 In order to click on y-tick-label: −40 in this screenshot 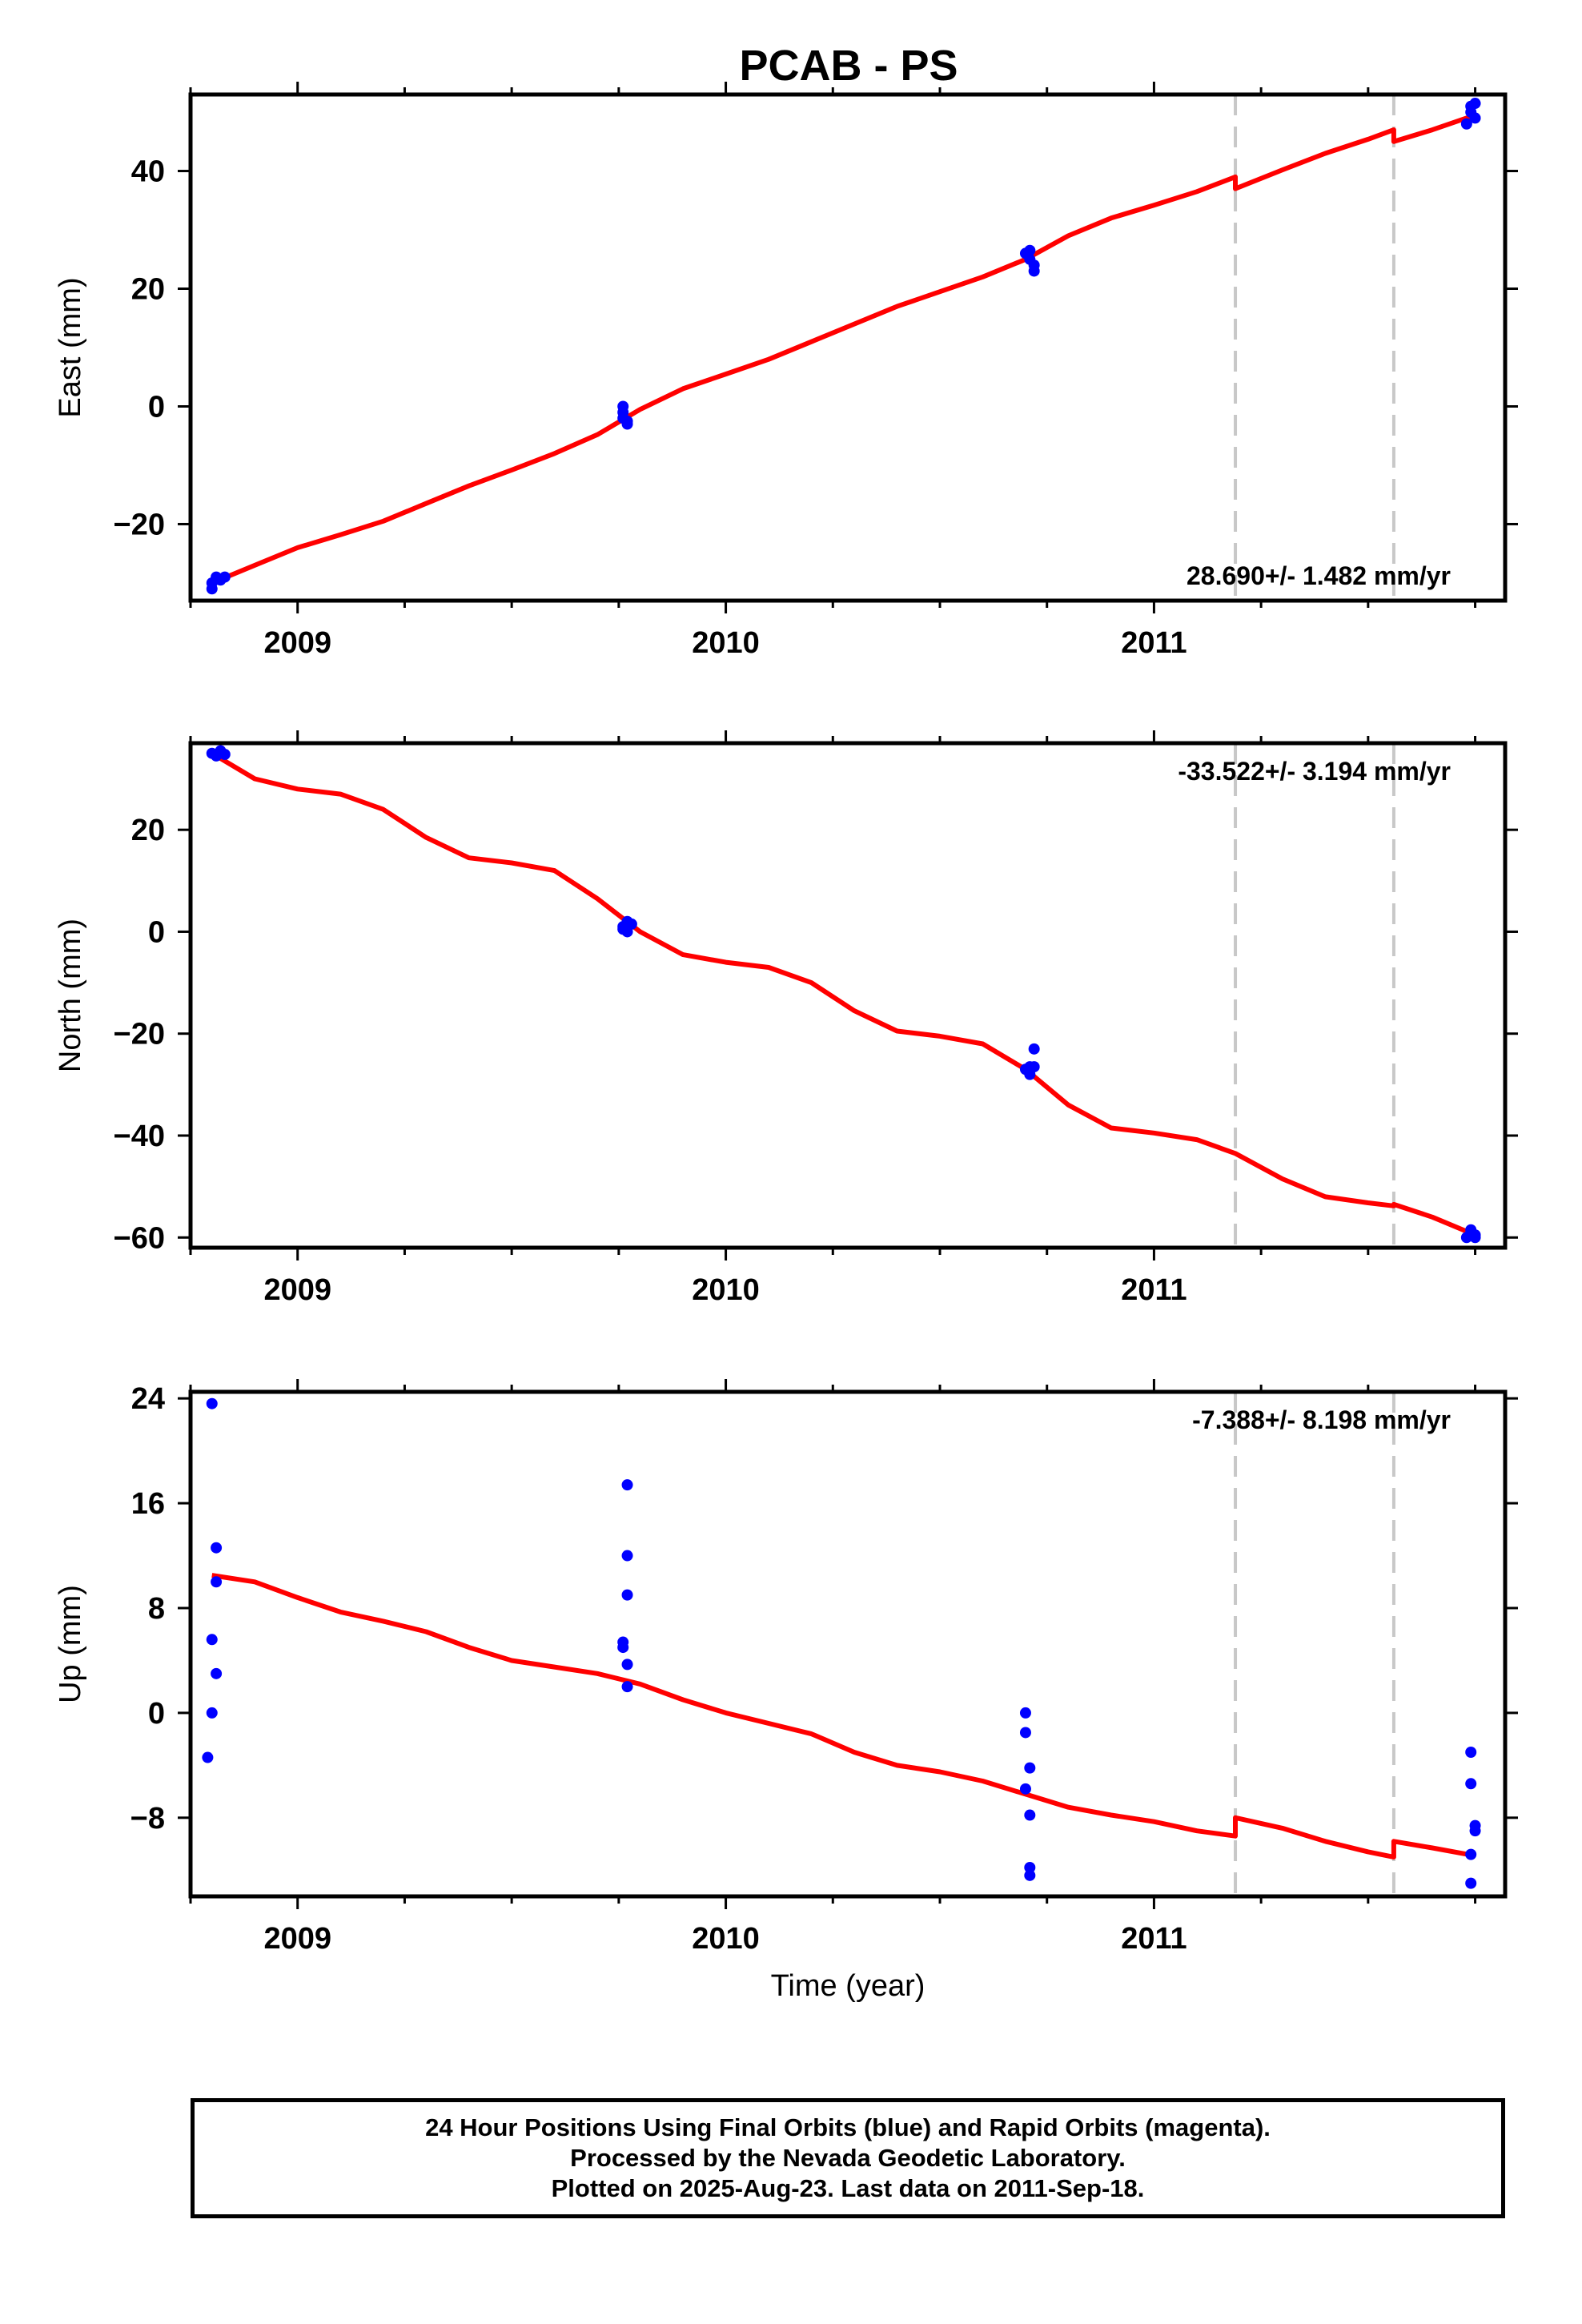, I will do `click(139, 1136)`.